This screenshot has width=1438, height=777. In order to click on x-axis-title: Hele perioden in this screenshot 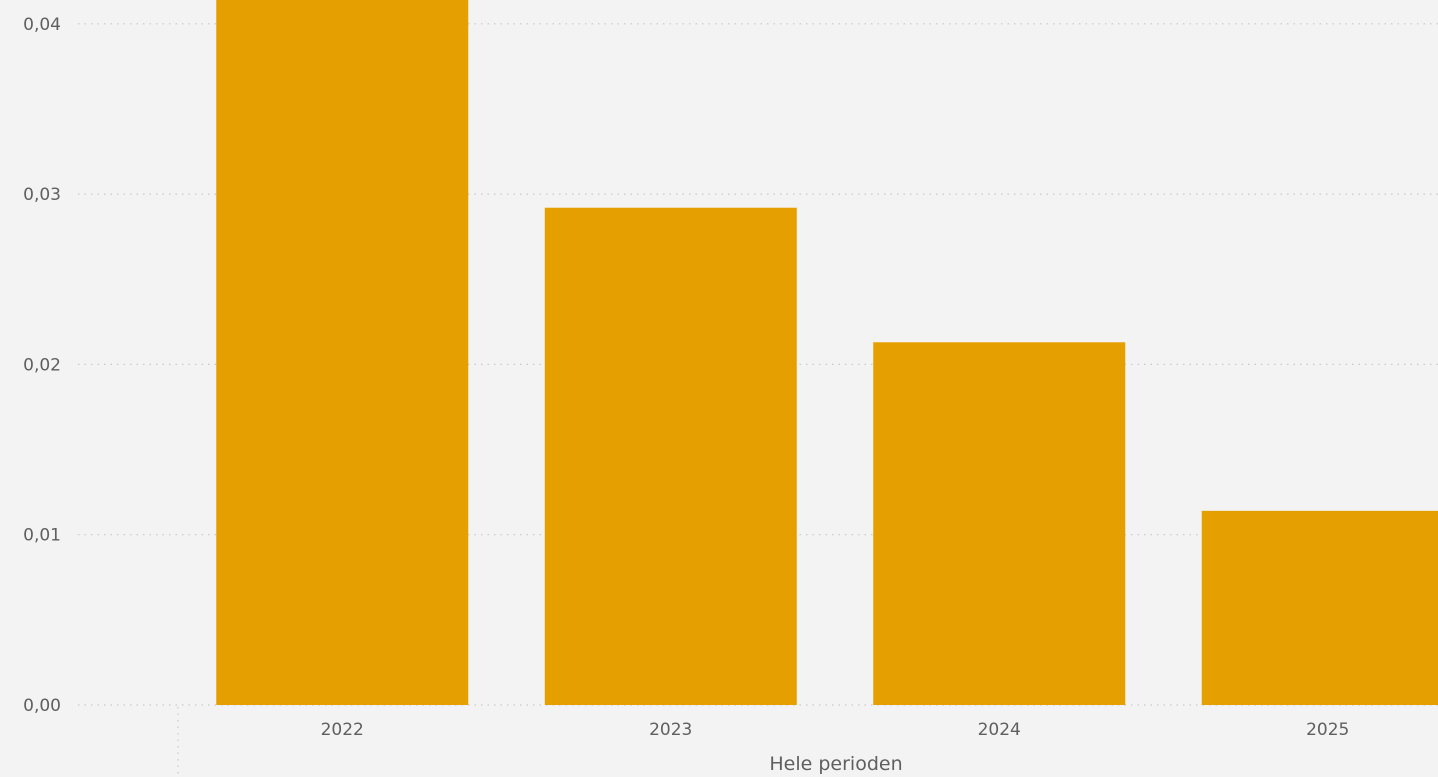, I will do `click(835, 764)`.